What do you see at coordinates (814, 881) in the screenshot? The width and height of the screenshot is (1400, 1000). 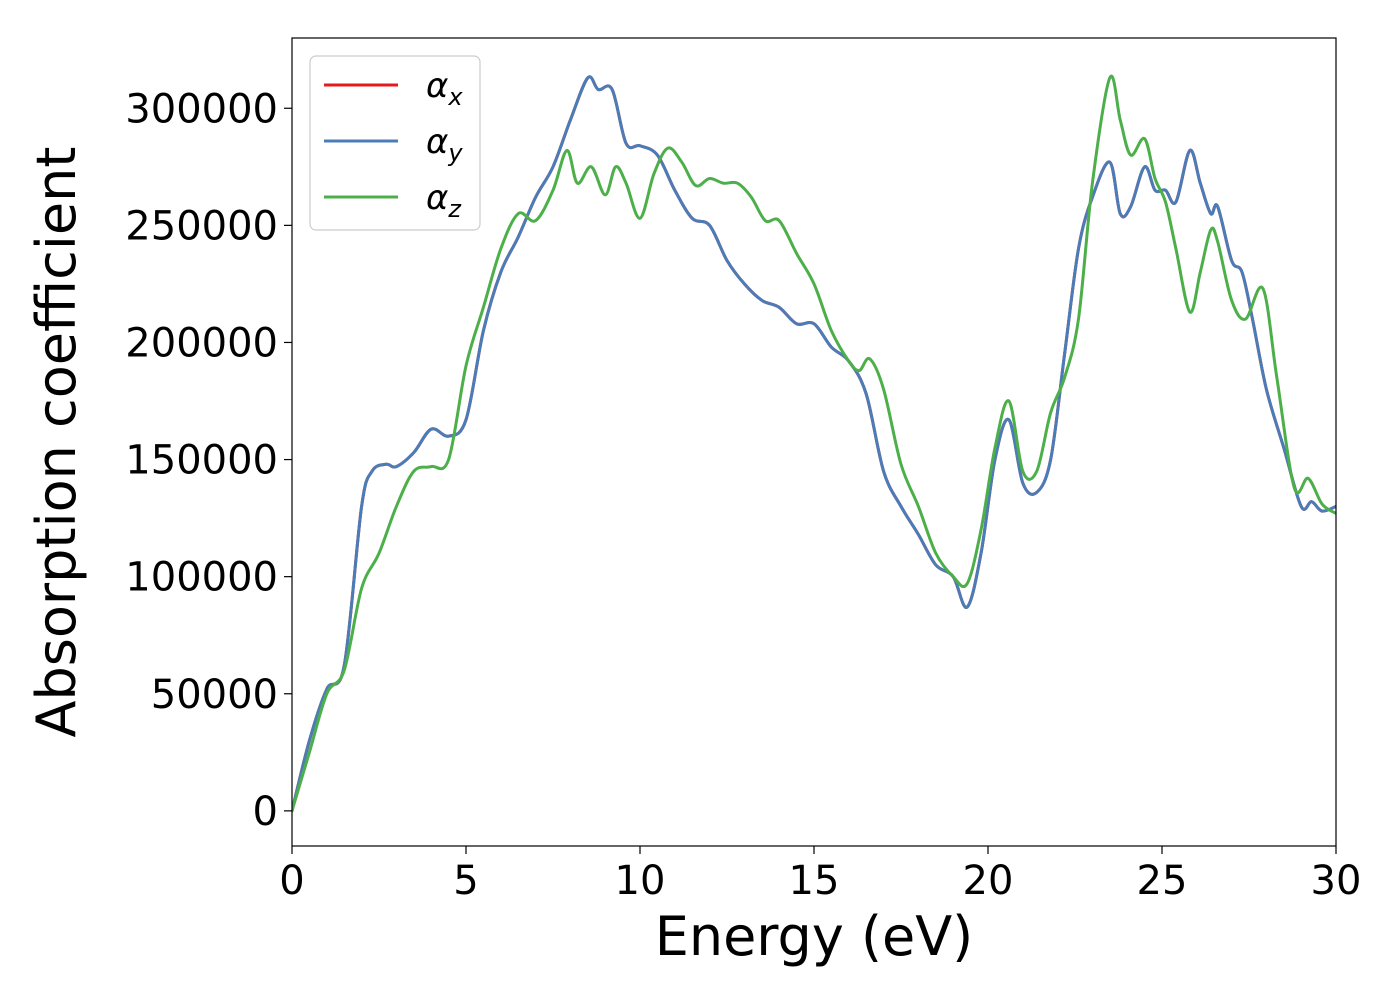 I see `x-tick-label: 15` at bounding box center [814, 881].